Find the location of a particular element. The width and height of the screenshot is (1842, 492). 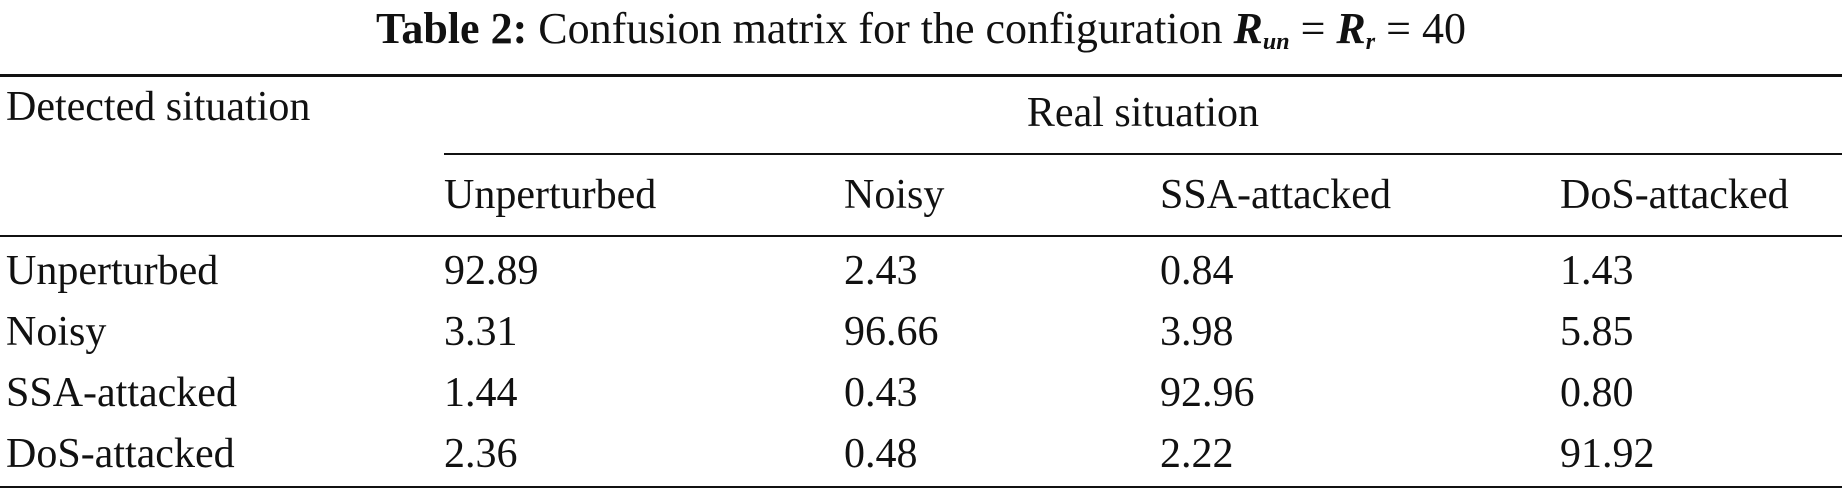

table-cell: 3.31 is located at coordinates (481, 332).